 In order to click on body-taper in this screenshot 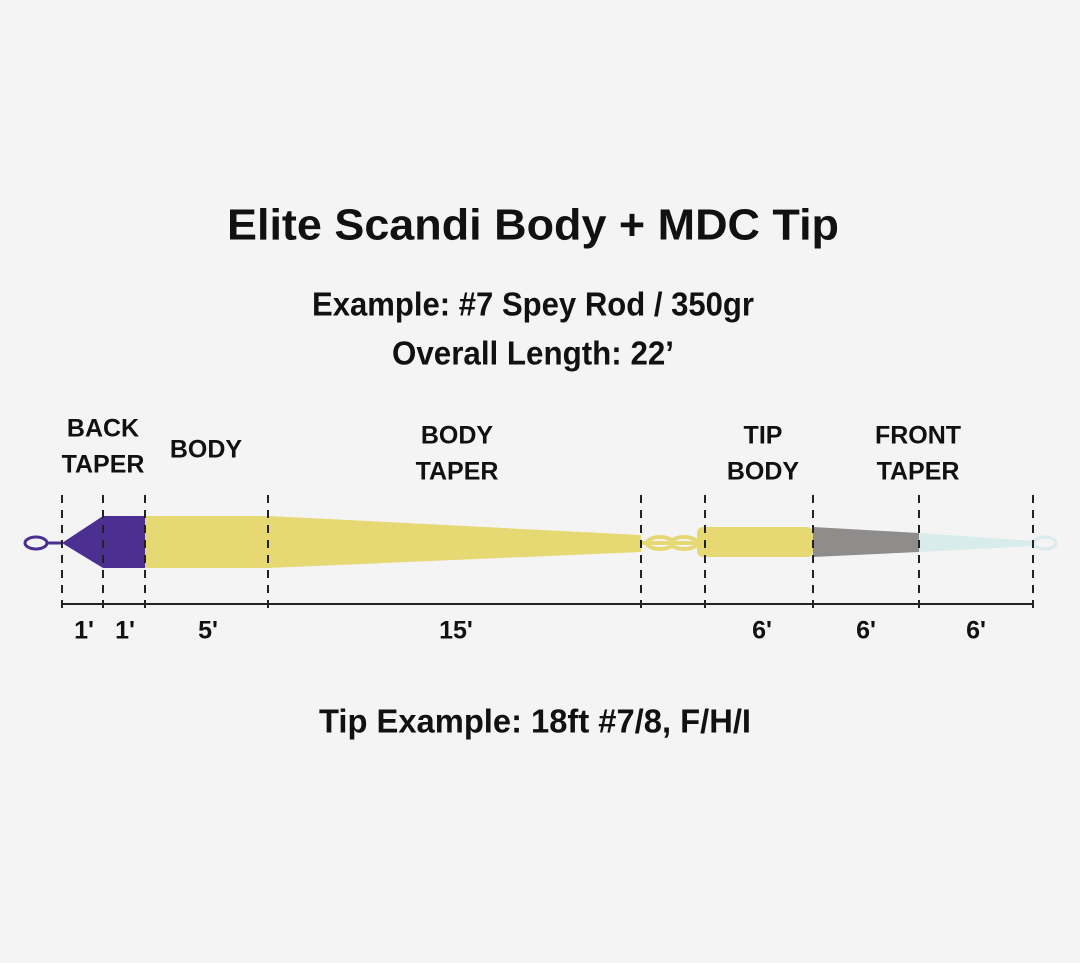, I will do `click(454, 542)`.